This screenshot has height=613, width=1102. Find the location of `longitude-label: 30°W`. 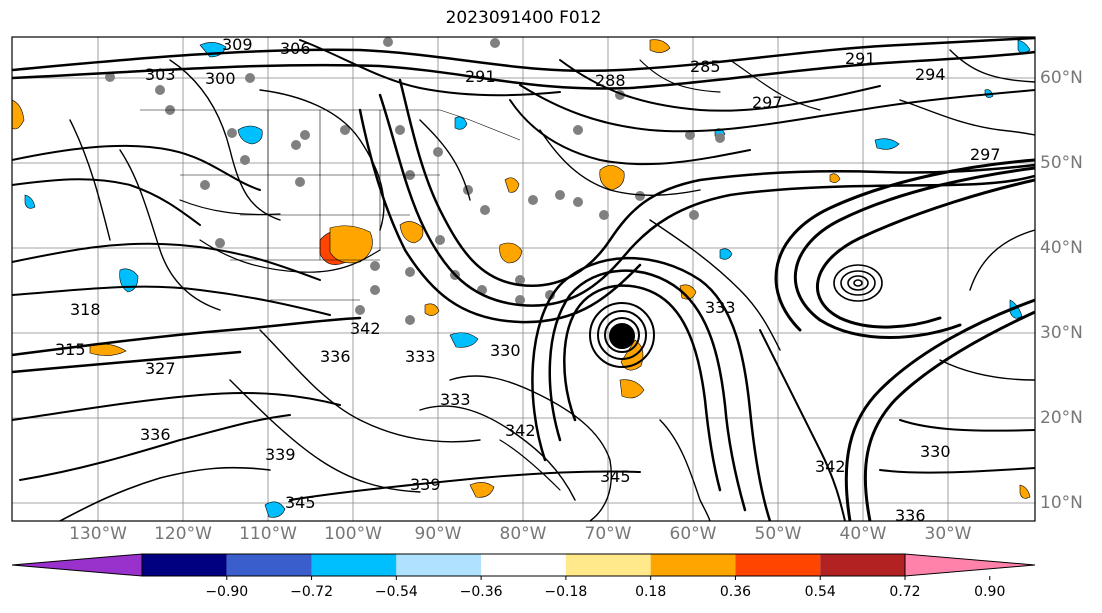

longitude-label: 30°W is located at coordinates (948, 534).